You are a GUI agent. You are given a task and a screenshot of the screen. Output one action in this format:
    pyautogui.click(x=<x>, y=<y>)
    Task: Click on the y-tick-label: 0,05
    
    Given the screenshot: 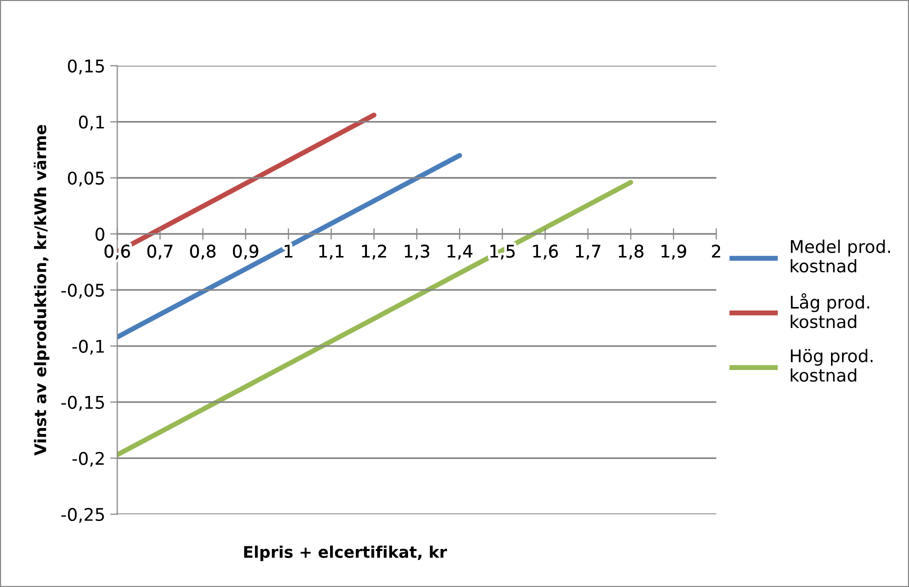 What is the action you would take?
    pyautogui.click(x=86, y=179)
    